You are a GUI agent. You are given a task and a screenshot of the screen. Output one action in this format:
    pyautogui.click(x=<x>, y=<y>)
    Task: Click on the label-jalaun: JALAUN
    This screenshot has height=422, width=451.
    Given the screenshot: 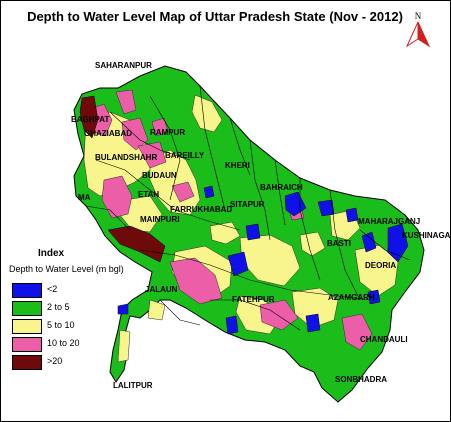 What is the action you would take?
    pyautogui.click(x=161, y=289)
    